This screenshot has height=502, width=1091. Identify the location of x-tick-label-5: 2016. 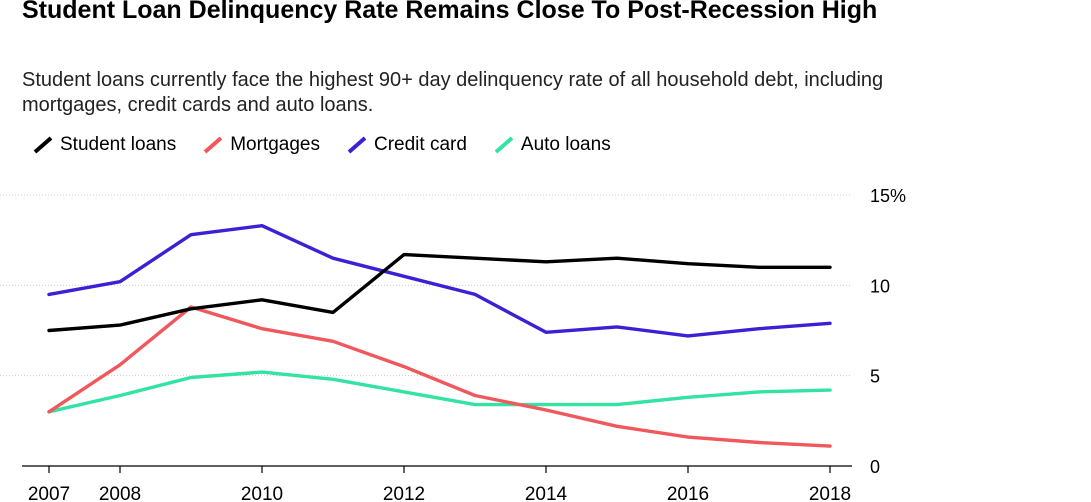
(688, 493).